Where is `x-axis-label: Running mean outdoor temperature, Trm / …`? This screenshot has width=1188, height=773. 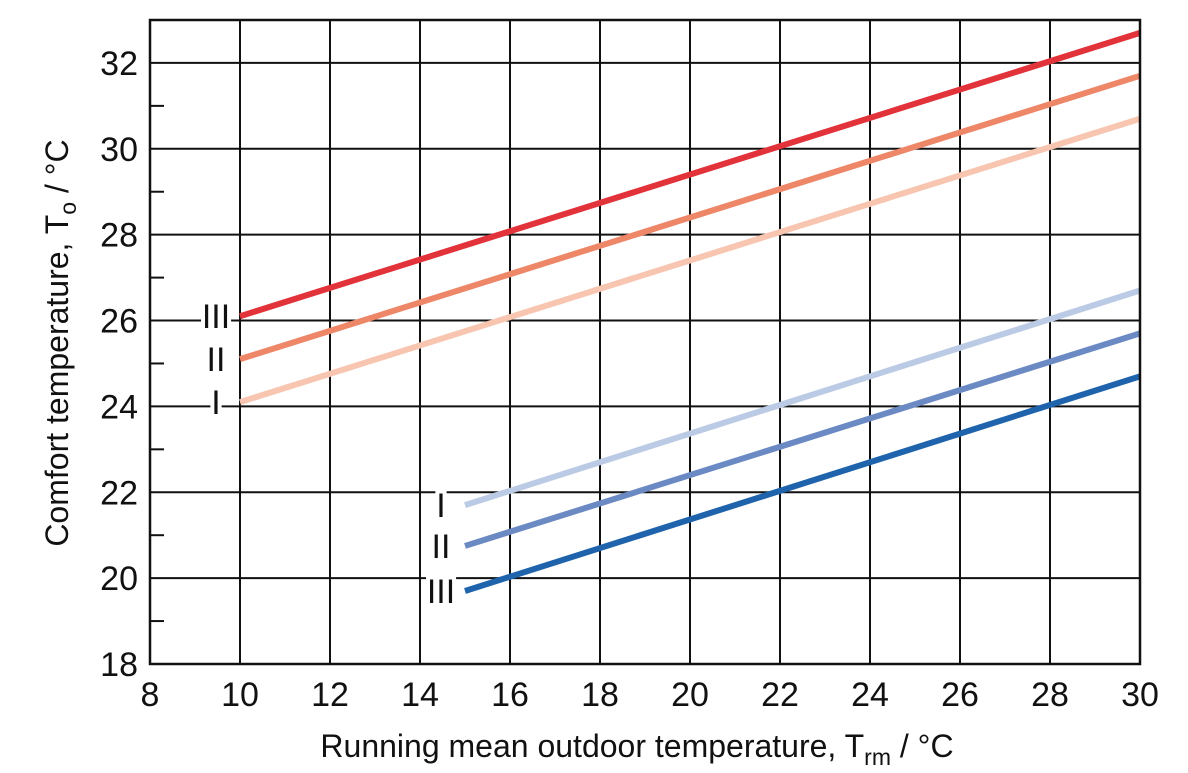
x-axis-label: Running mean outdoor temperature, Trm / … is located at coordinates (636, 749).